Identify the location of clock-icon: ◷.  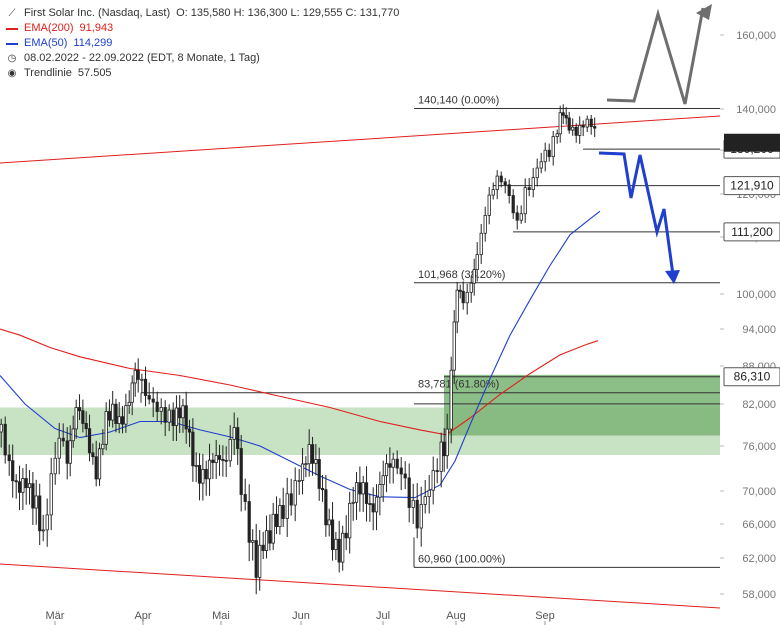
(12, 58).